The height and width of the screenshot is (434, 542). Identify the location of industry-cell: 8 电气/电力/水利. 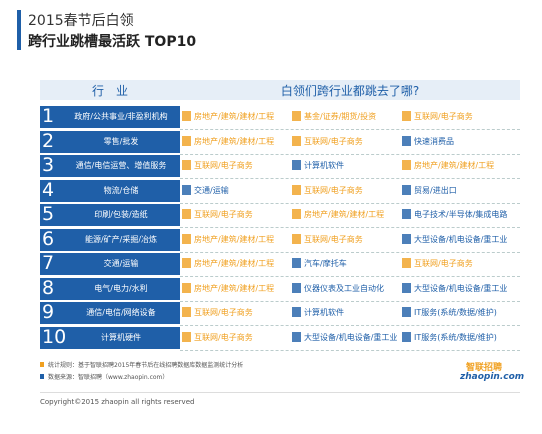
(110, 288).